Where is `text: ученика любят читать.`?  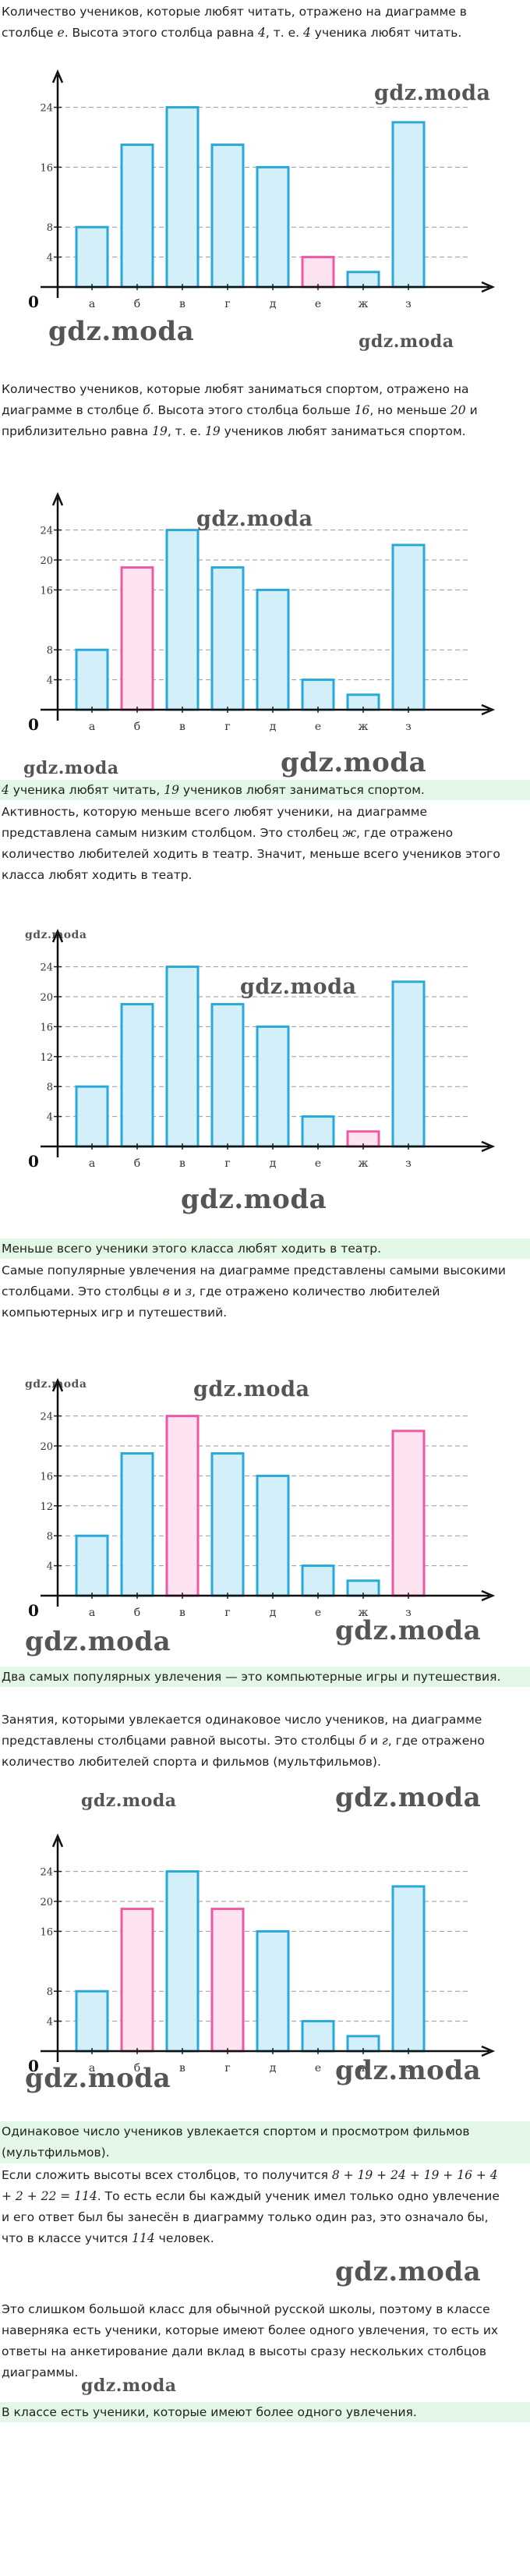
text: ученика любят читать. is located at coordinates (386, 33).